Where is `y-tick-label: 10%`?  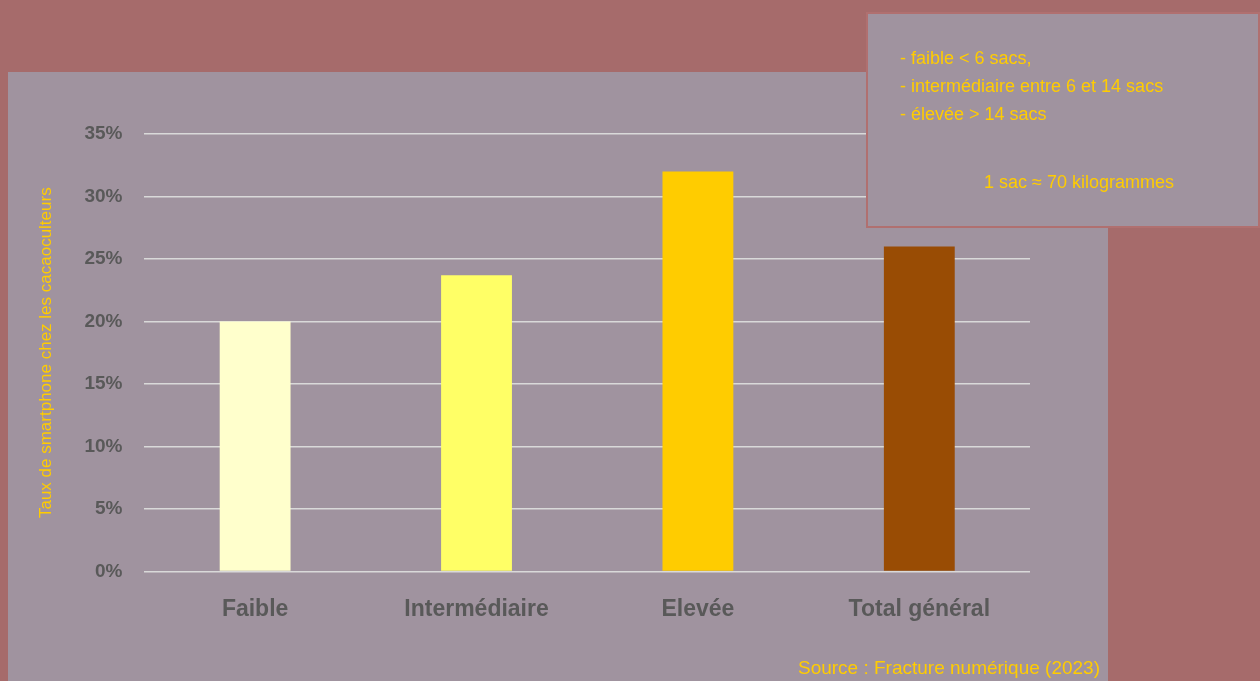
y-tick-label: 10% is located at coordinates (103, 445).